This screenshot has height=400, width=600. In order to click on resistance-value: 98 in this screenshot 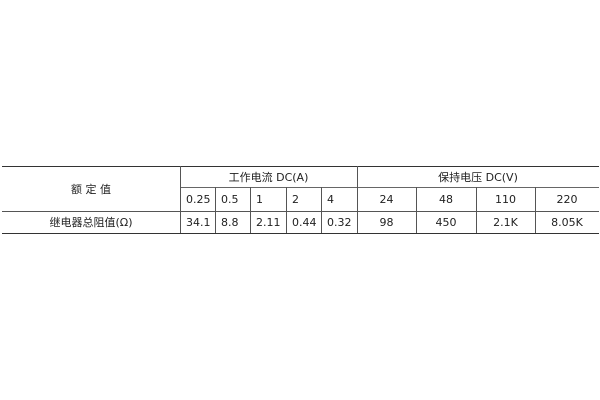, I will do `click(386, 222)`.